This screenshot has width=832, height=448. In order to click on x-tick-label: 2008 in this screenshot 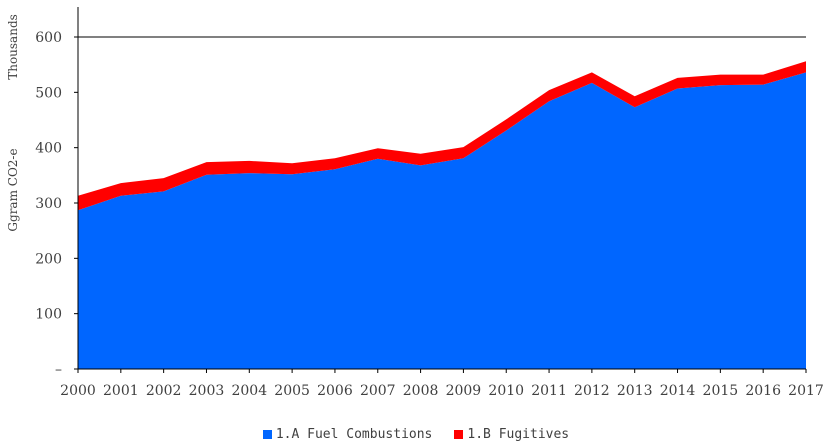, I will do `click(421, 391)`.